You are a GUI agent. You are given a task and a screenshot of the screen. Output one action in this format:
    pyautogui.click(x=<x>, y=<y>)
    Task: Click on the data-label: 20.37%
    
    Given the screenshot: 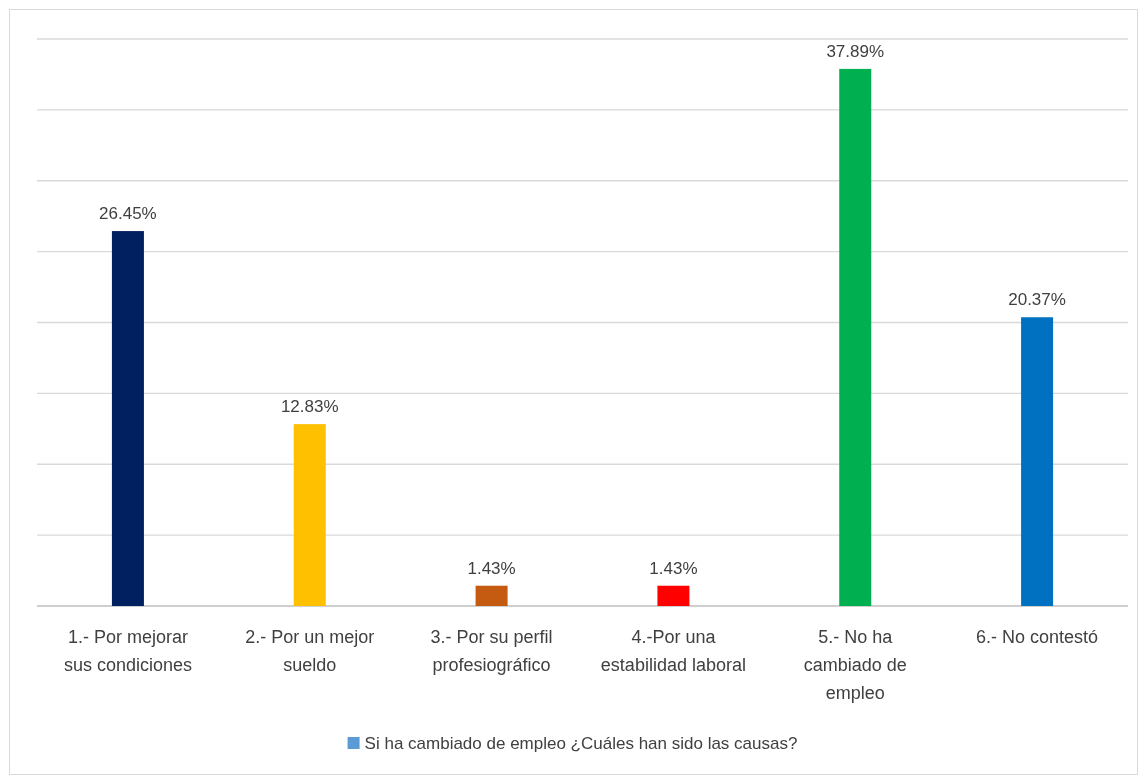 What is the action you would take?
    pyautogui.click(x=1037, y=300)
    